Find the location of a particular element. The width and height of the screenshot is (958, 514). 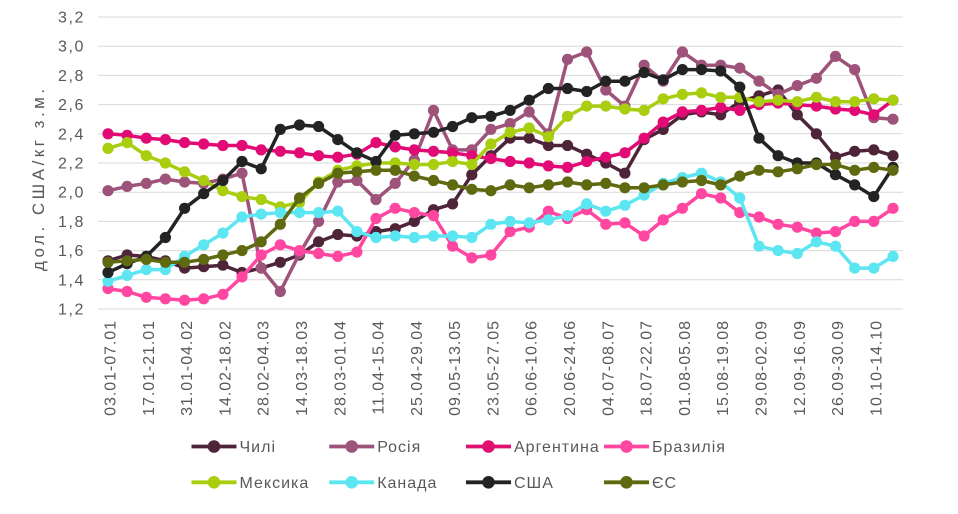

svg-text: 11.04-15.04 is located at coordinates (379, 367).